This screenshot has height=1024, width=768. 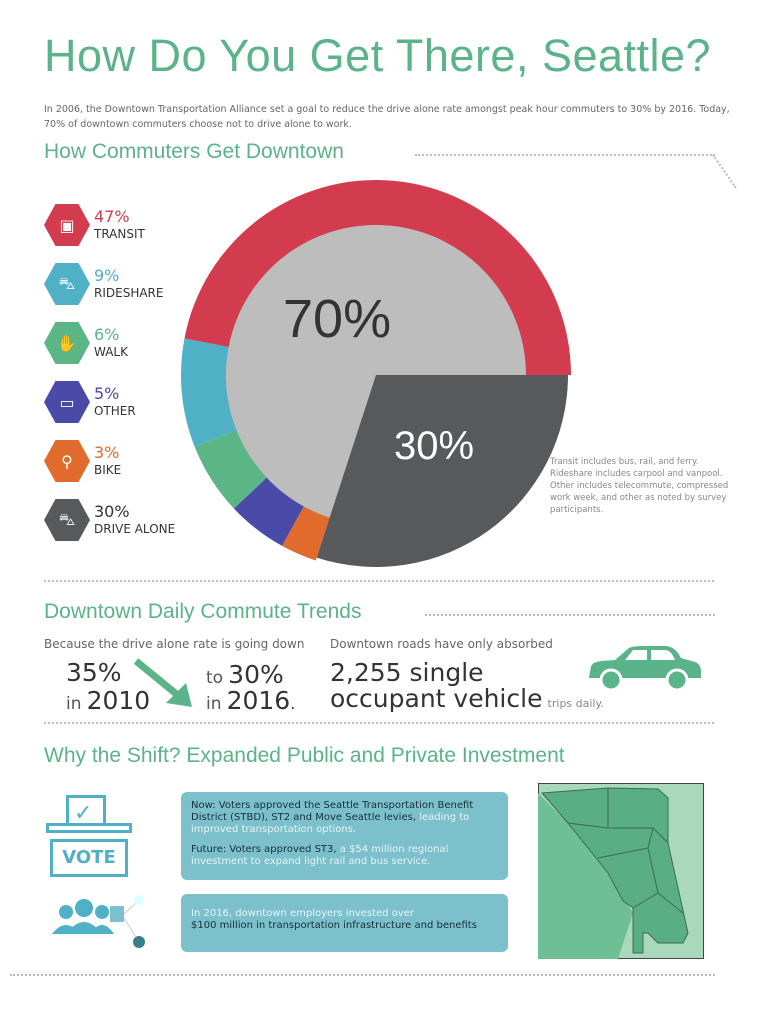 What do you see at coordinates (112, 216) in the screenshot?
I see `legend-percent: 47%` at bounding box center [112, 216].